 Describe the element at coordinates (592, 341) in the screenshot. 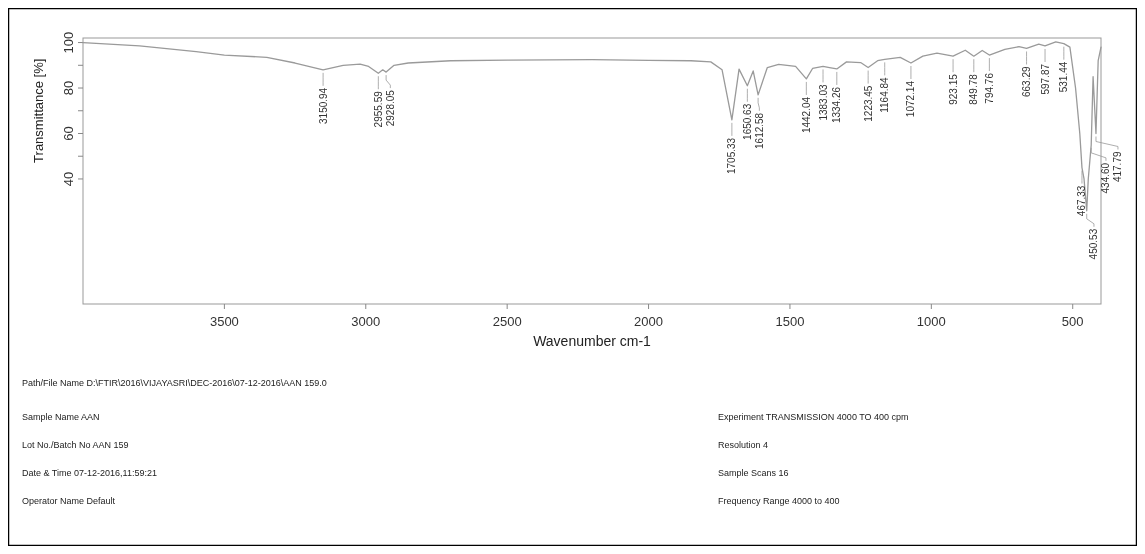

I see `x-axis-title: Wavenumber cm-1` at that location.